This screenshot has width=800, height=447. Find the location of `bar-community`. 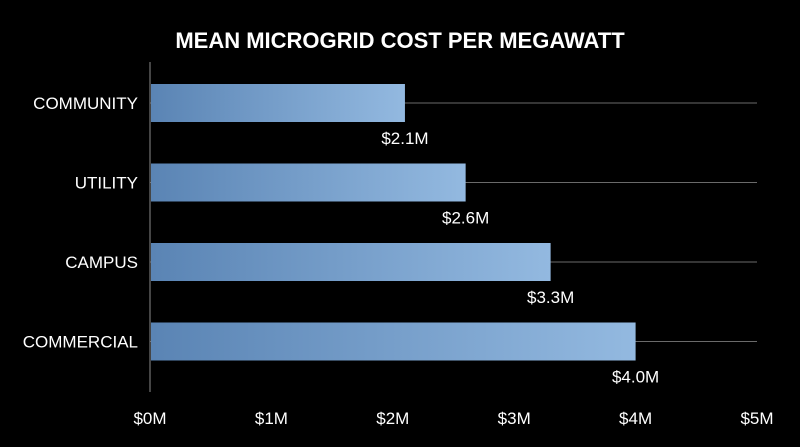

bar-community is located at coordinates (278, 103).